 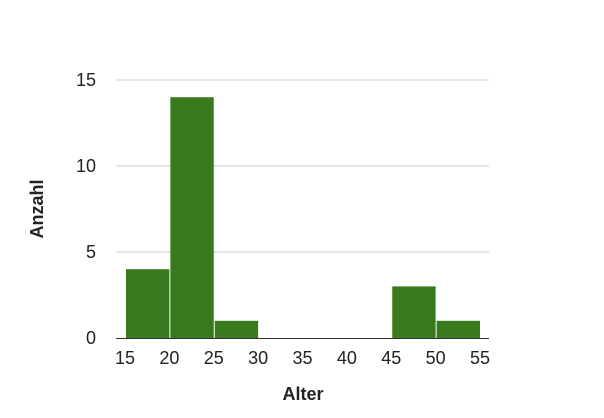 I want to click on x-tick-label-45: 45, so click(x=391, y=358).